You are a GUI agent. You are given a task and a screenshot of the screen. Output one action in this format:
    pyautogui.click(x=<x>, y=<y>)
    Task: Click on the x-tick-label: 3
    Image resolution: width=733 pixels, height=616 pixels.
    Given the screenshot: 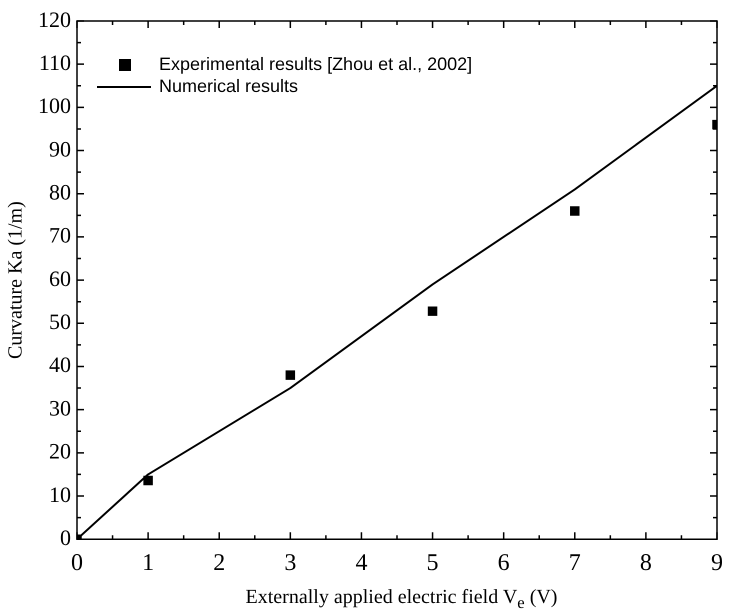 What is the action you would take?
    pyautogui.click(x=290, y=563)
    